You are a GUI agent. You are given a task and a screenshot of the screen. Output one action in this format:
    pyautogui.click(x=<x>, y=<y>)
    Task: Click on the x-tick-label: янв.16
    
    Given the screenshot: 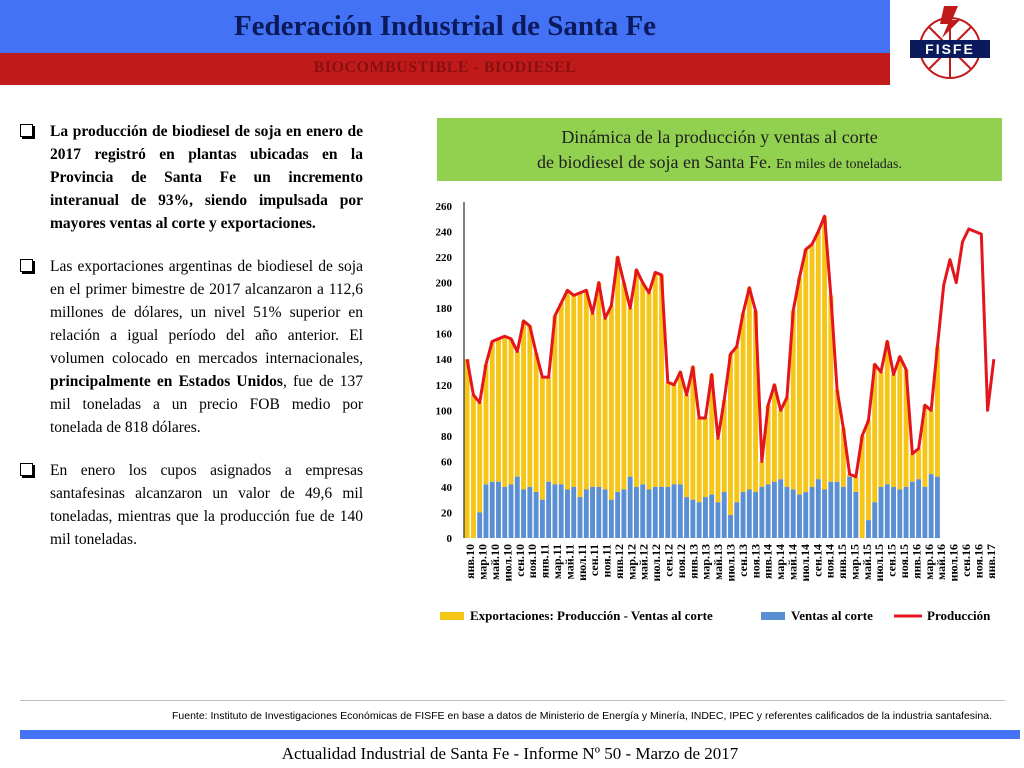 What is the action you would take?
    pyautogui.click(x=916, y=561)
    